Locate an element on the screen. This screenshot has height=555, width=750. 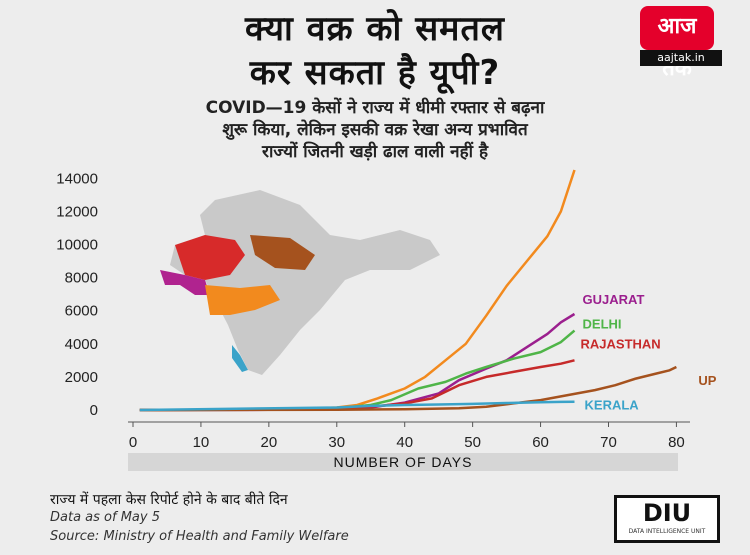
x-tick-label: 0 is located at coordinates (133, 442).